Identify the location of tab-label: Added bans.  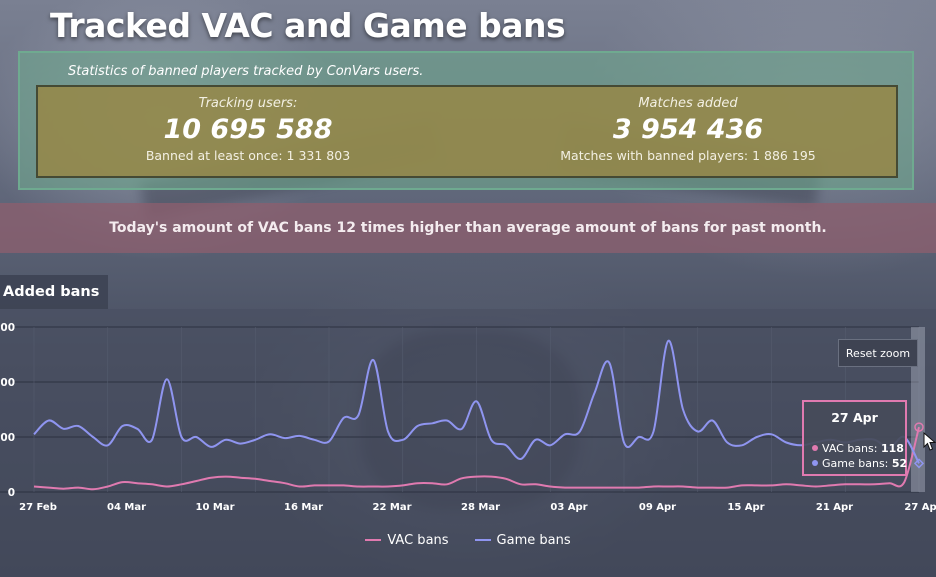
(51, 292).